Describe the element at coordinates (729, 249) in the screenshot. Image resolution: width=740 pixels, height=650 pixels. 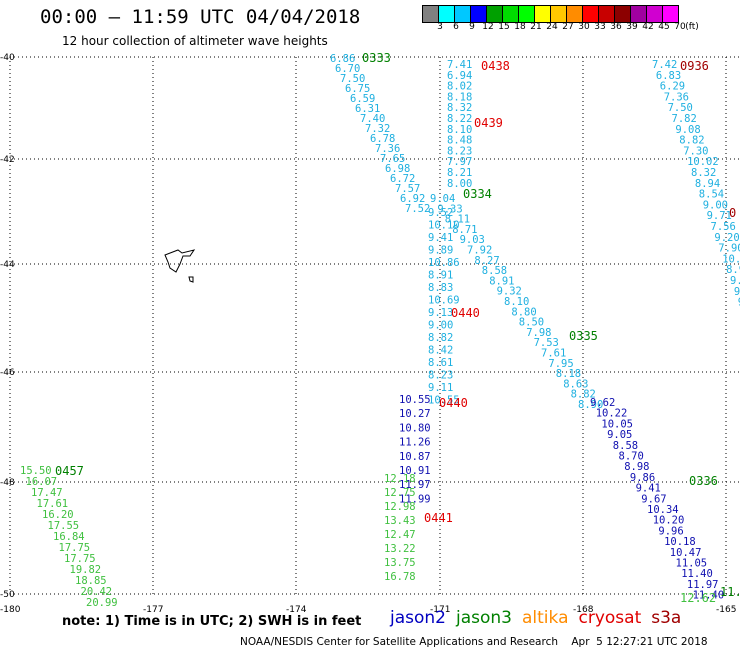
I see `swh-reading: 7.90` at that location.